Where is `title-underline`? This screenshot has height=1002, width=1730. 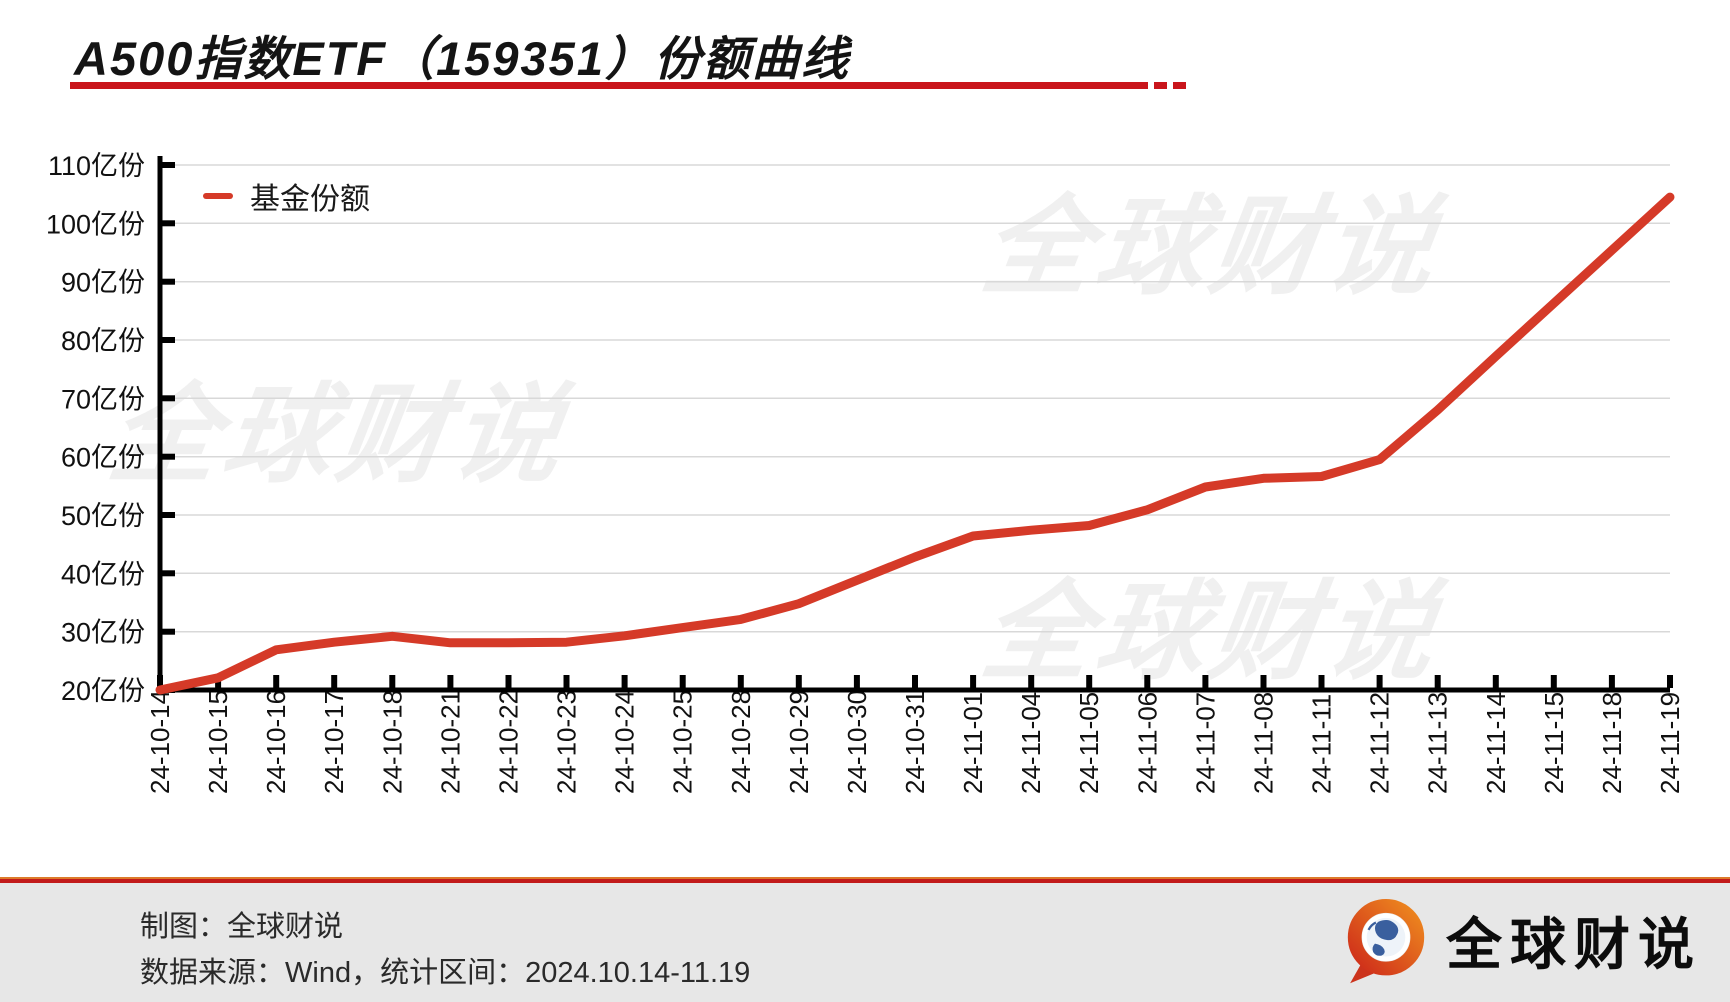
title-underline is located at coordinates (628, 85).